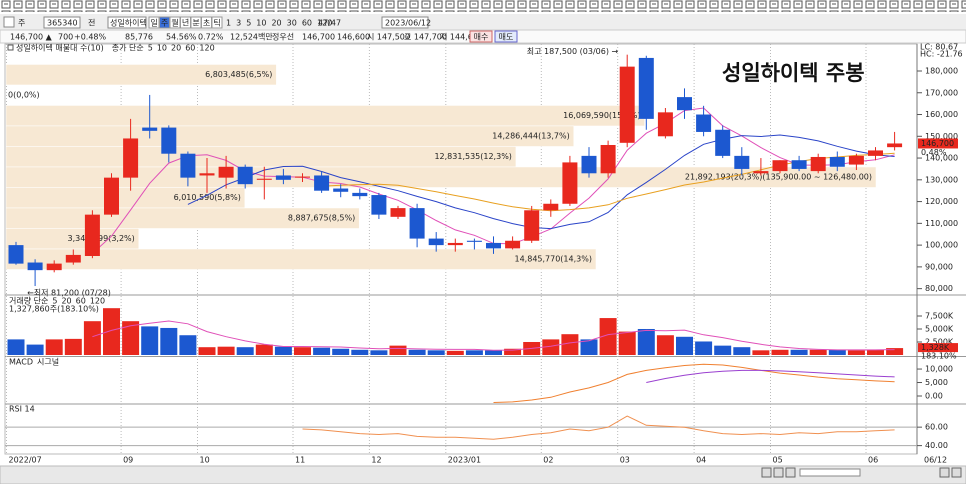  I want to click on scroll-left, so click(766, 472).